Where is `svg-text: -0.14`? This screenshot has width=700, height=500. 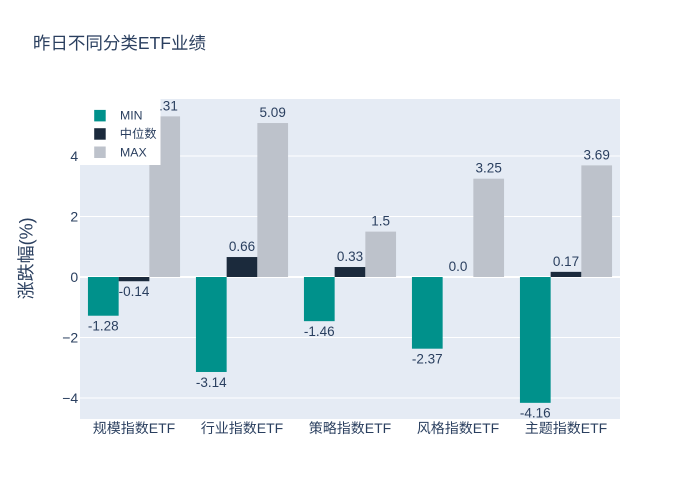 svg-text: -0.14 is located at coordinates (134, 291).